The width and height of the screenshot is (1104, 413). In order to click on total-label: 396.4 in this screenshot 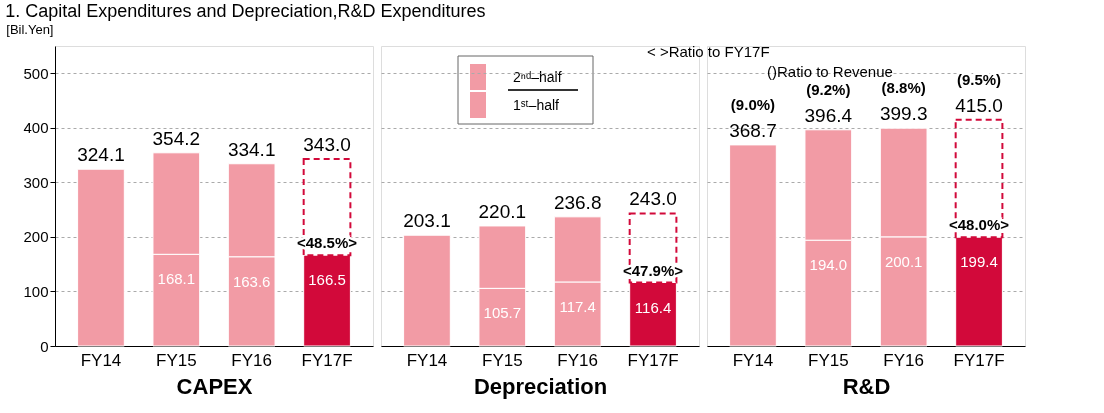, I will do `click(828, 115)`.